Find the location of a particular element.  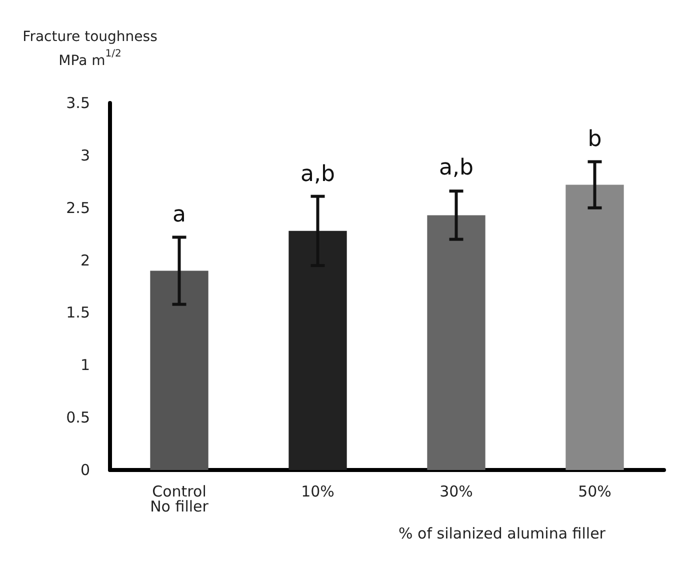

y-tick-label: 2 is located at coordinates (85, 260).